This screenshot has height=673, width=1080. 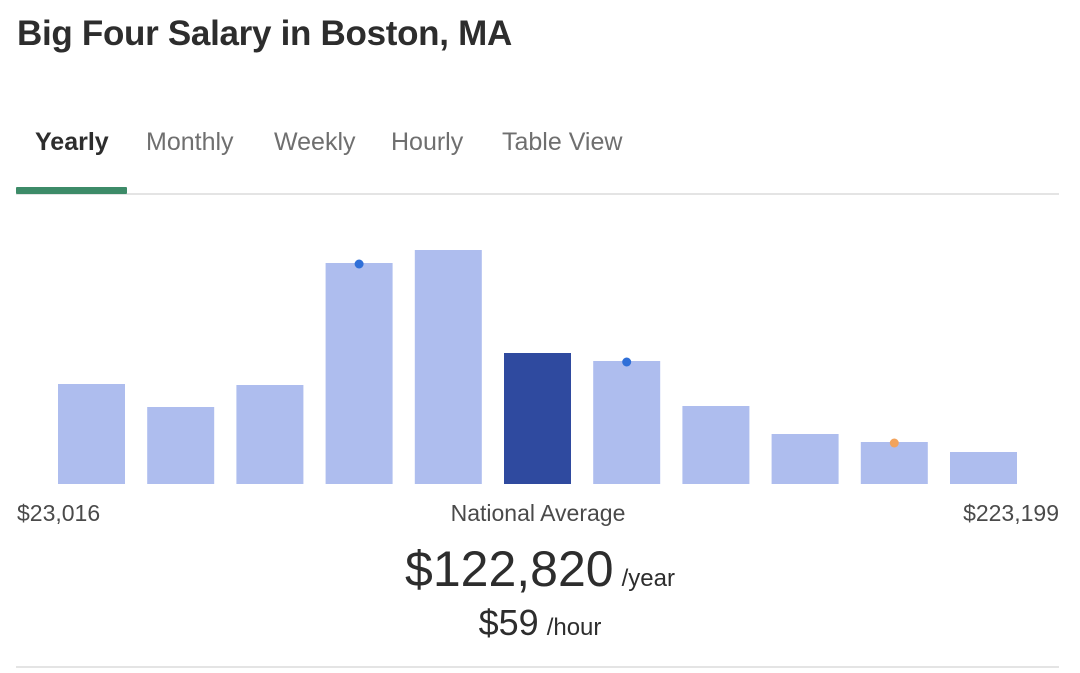 I want to click on yearly-unit: /year, so click(x=648, y=578).